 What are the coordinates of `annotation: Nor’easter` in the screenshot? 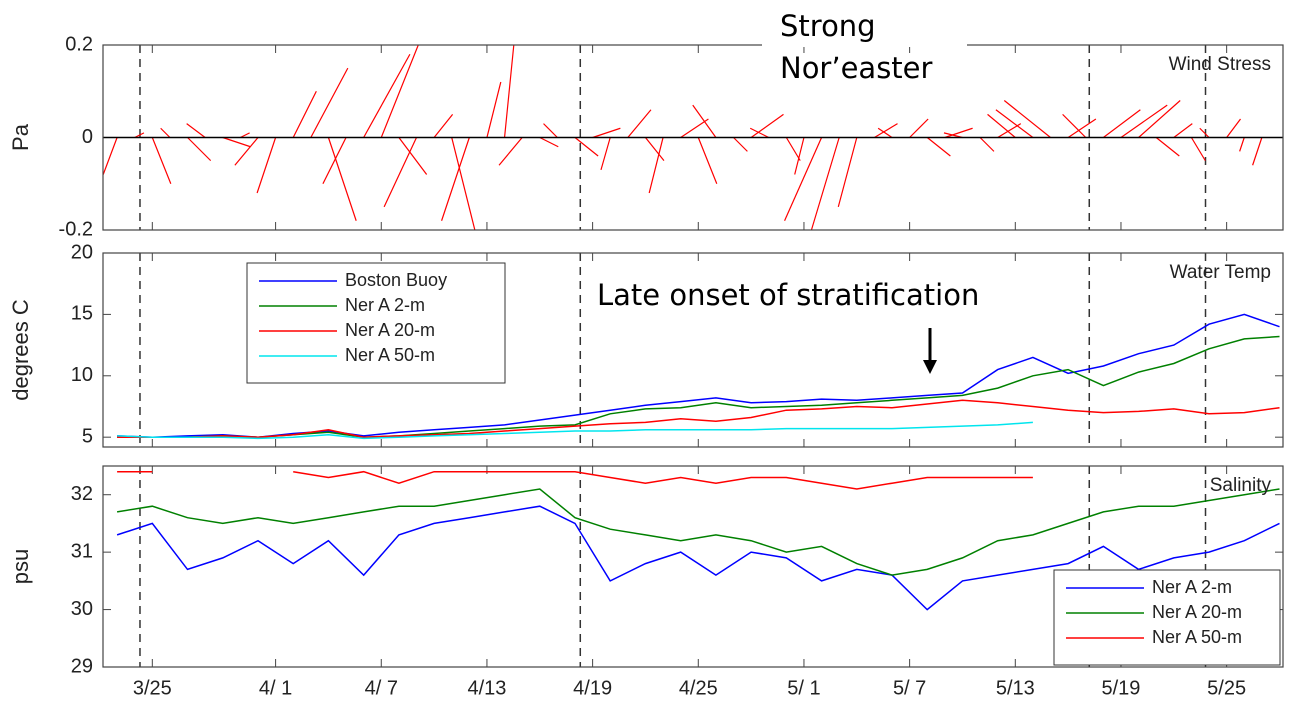 It's located at (856, 68).